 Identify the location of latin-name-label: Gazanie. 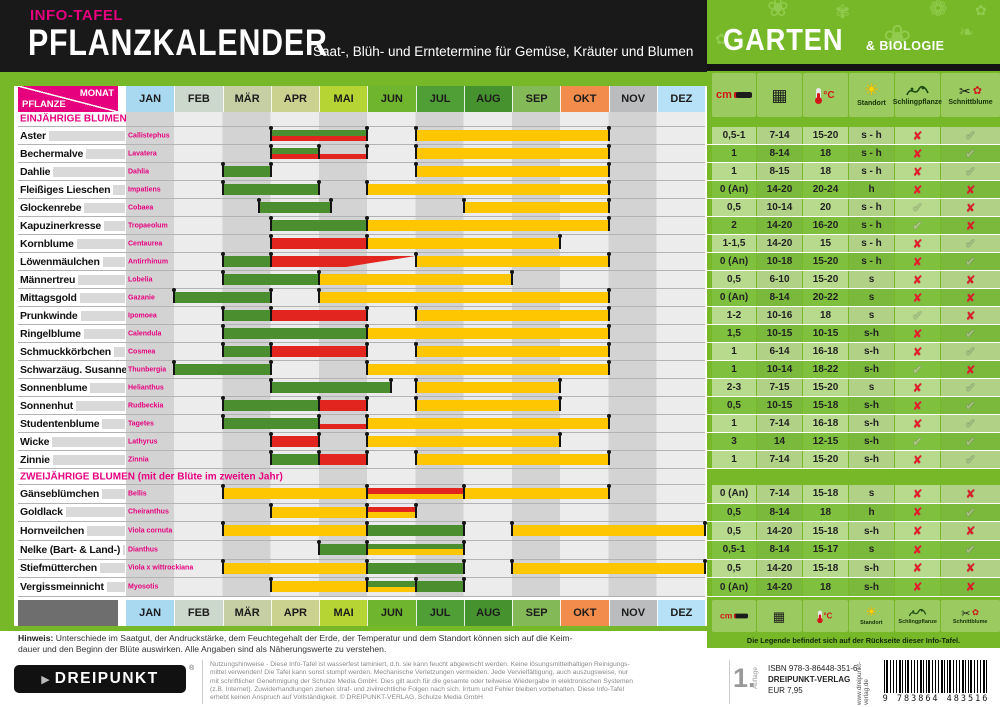
(141, 297).